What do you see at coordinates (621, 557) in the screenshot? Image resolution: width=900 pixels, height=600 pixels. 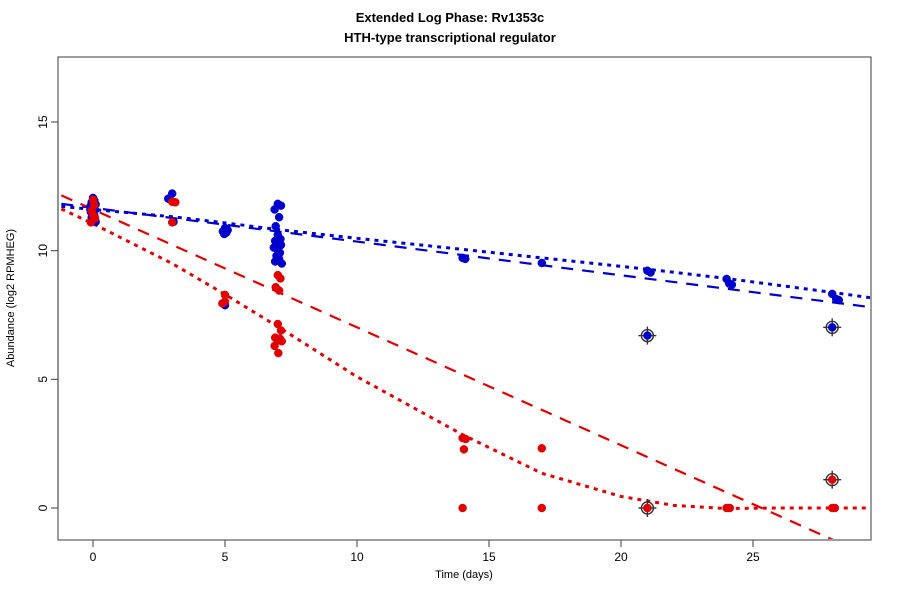 I see `x-tick-label: 20` at bounding box center [621, 557].